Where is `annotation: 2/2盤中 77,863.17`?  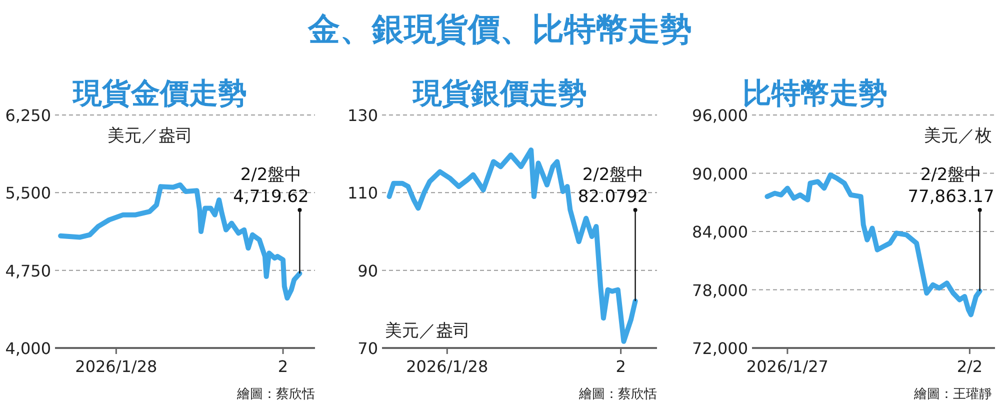 annotation: 2/2盤中 77,863.17 is located at coordinates (951, 186).